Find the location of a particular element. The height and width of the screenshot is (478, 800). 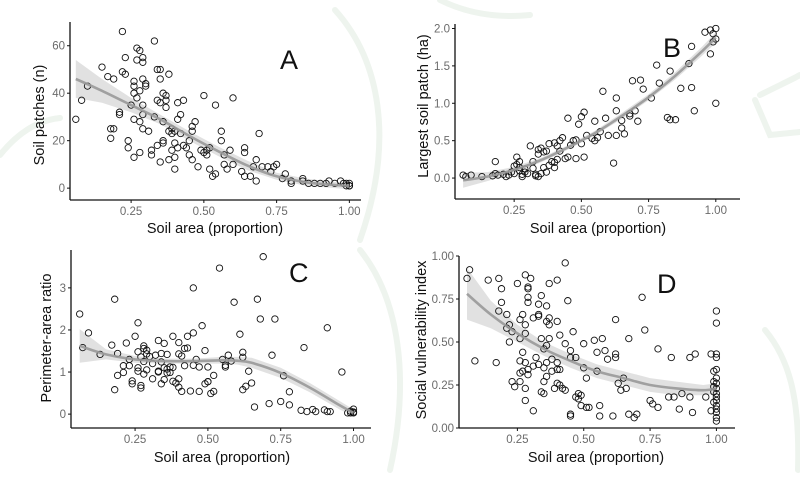

y-tick-label: 2 is located at coordinates (63, 331).